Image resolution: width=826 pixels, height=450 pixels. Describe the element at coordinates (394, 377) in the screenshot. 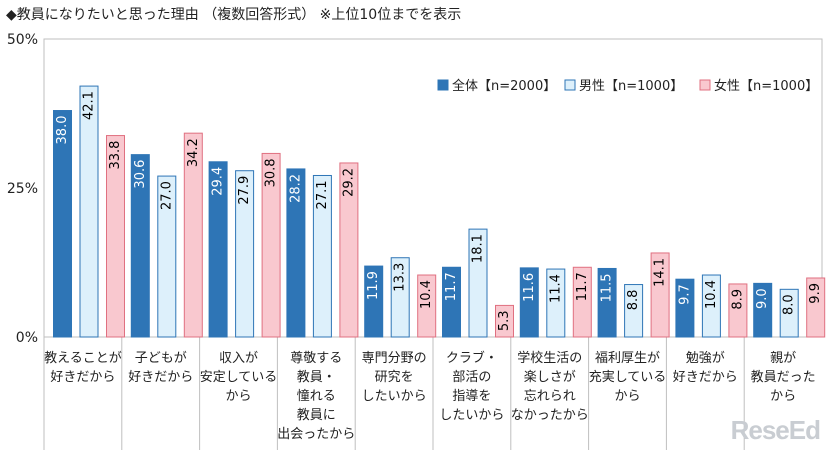

I see `category-label: 研究を` at that location.